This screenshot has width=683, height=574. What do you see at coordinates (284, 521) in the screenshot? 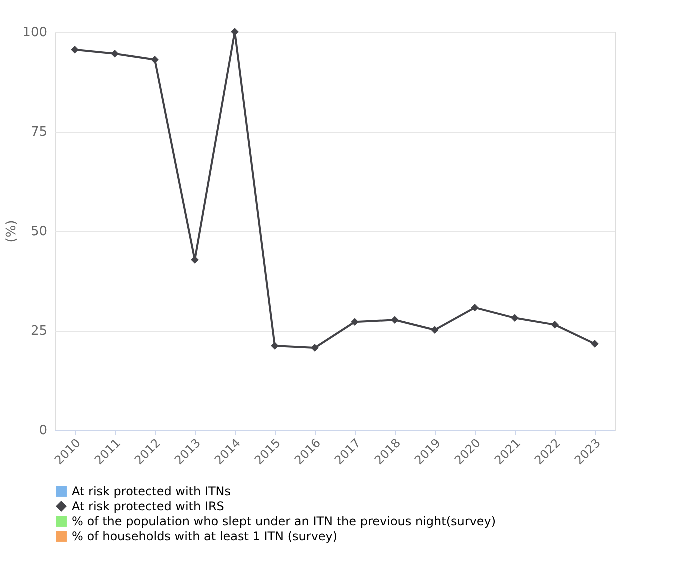
I see `legend-label: % of the population who slept under an ITN the previous night(survey)` at bounding box center [284, 521].